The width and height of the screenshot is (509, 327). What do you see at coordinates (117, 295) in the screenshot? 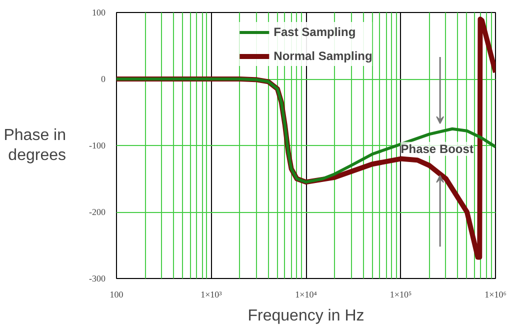
I see `x-tick-label: 100` at bounding box center [117, 295].